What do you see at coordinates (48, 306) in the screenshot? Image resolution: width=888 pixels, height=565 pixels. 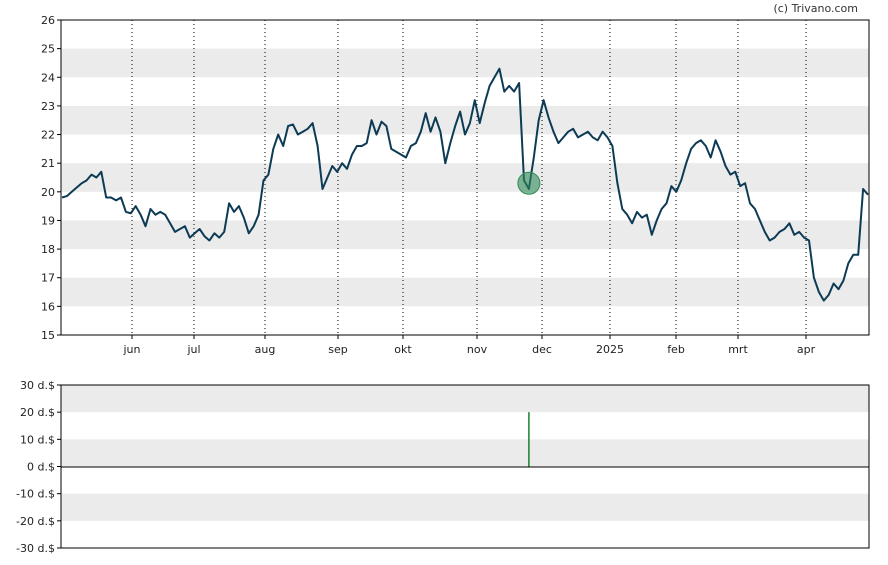 I see `price-y-tick-label: 16` at bounding box center [48, 306].